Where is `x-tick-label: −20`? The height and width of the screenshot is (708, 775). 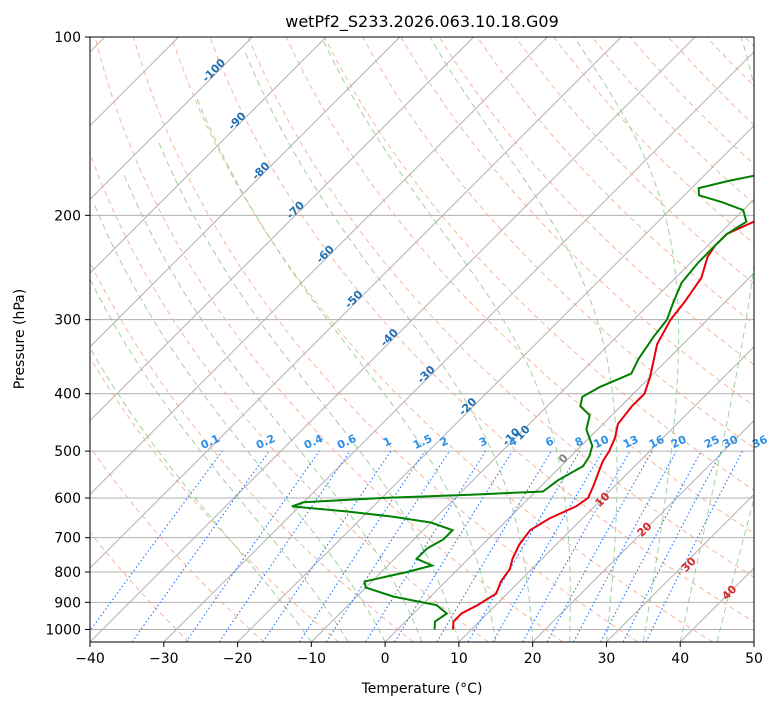
x-tick-label: −20 is located at coordinates (238, 659).